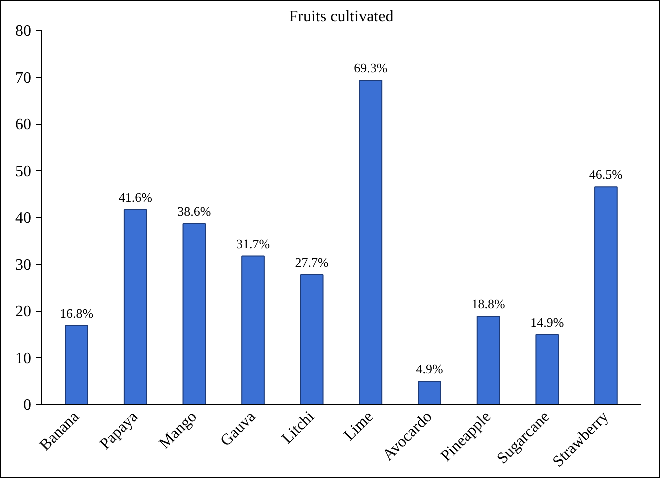 The width and height of the screenshot is (664, 483). Describe the element at coordinates (24, 312) in the screenshot. I see `y-tick-label: 20` at that location.